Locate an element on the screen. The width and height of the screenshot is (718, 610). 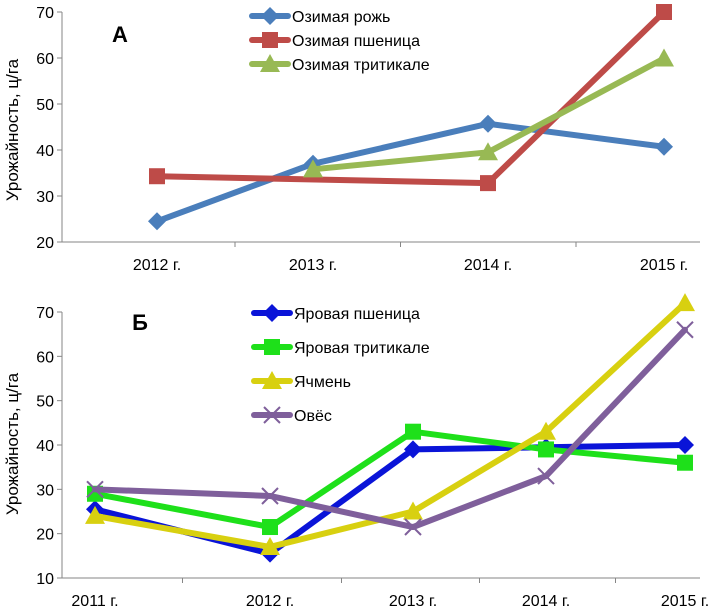
legend-item: Озимая пшеница is located at coordinates (334, 41).